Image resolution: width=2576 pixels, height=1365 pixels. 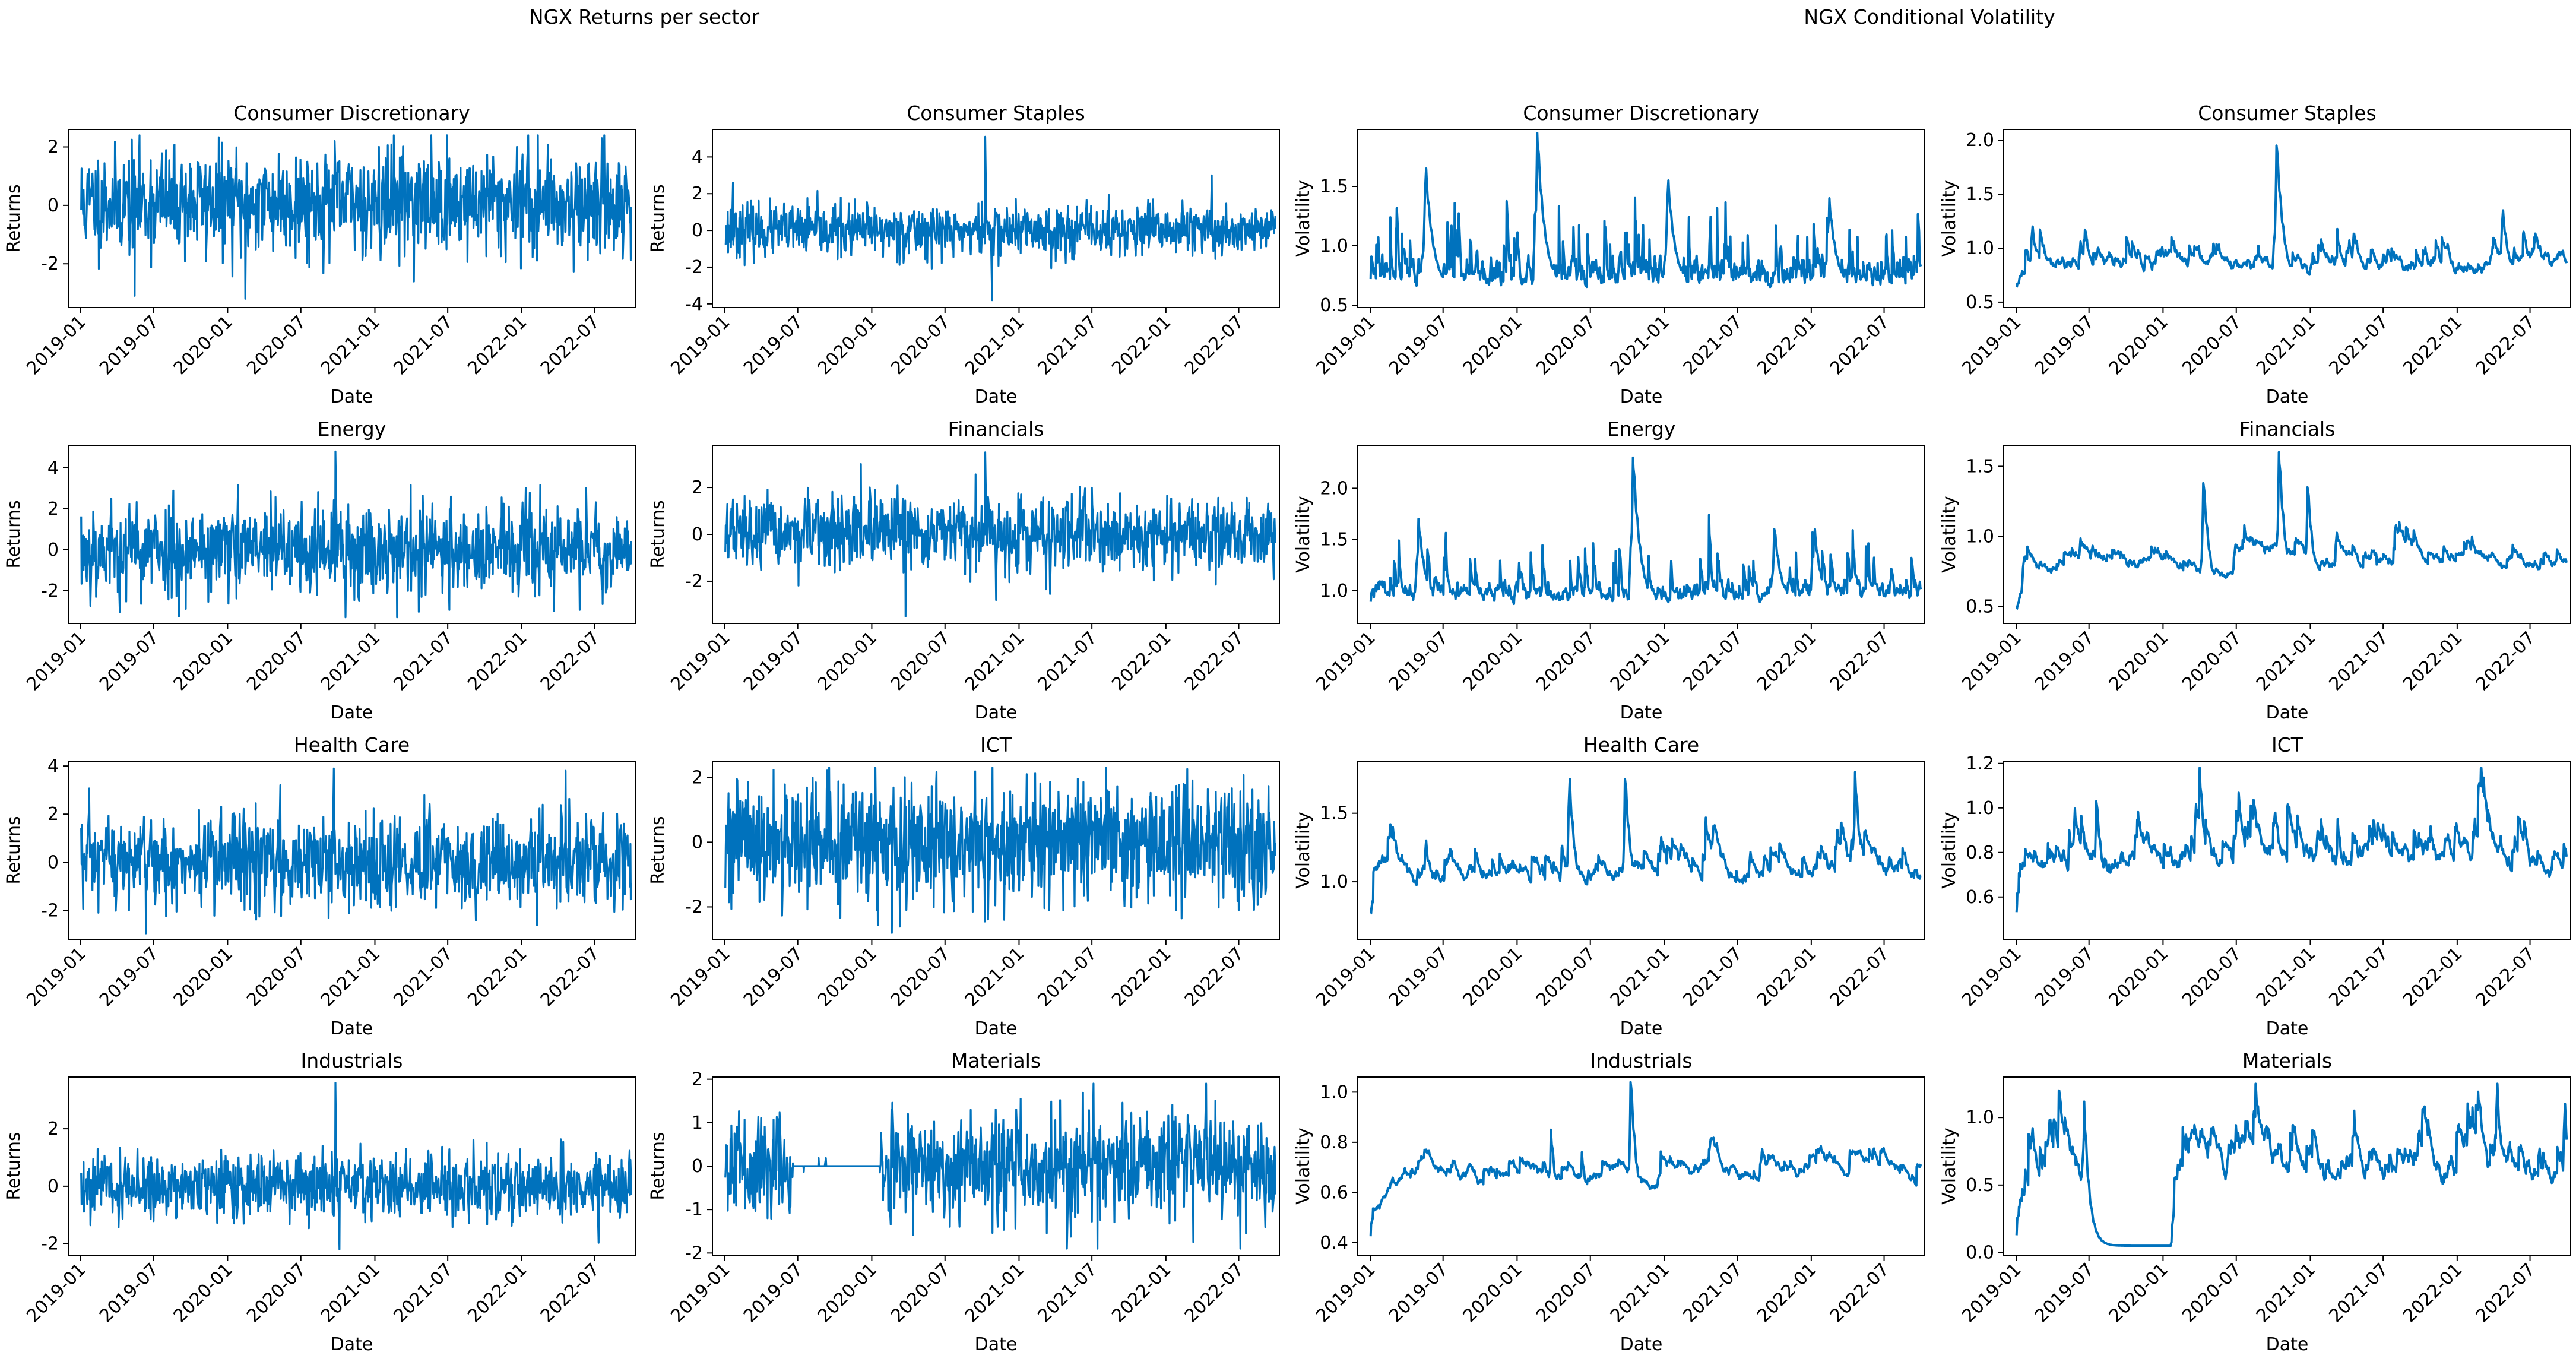 What do you see at coordinates (352, 1060) in the screenshot?
I see `panel-title: Industrials` at bounding box center [352, 1060].